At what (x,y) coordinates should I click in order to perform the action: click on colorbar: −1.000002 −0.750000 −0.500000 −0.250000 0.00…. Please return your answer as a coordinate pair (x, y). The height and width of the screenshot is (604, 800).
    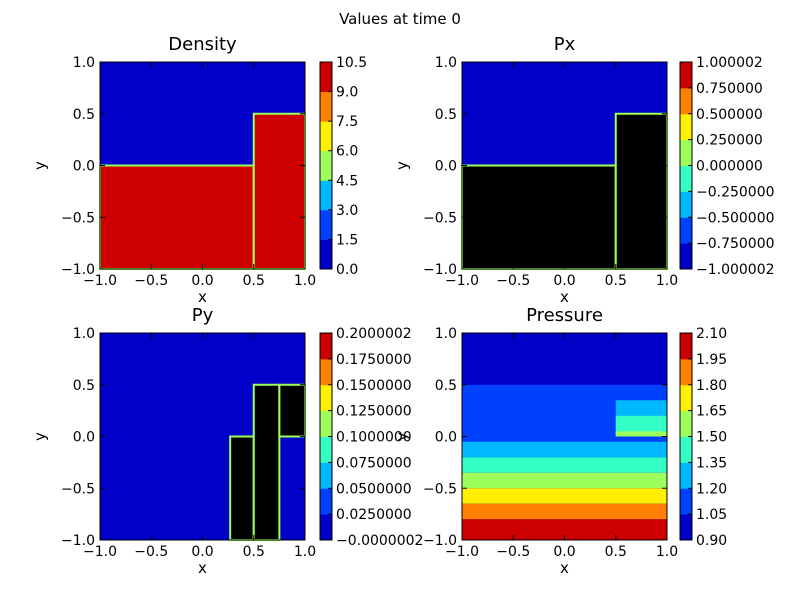
    Looking at the image, I should click on (727, 166).